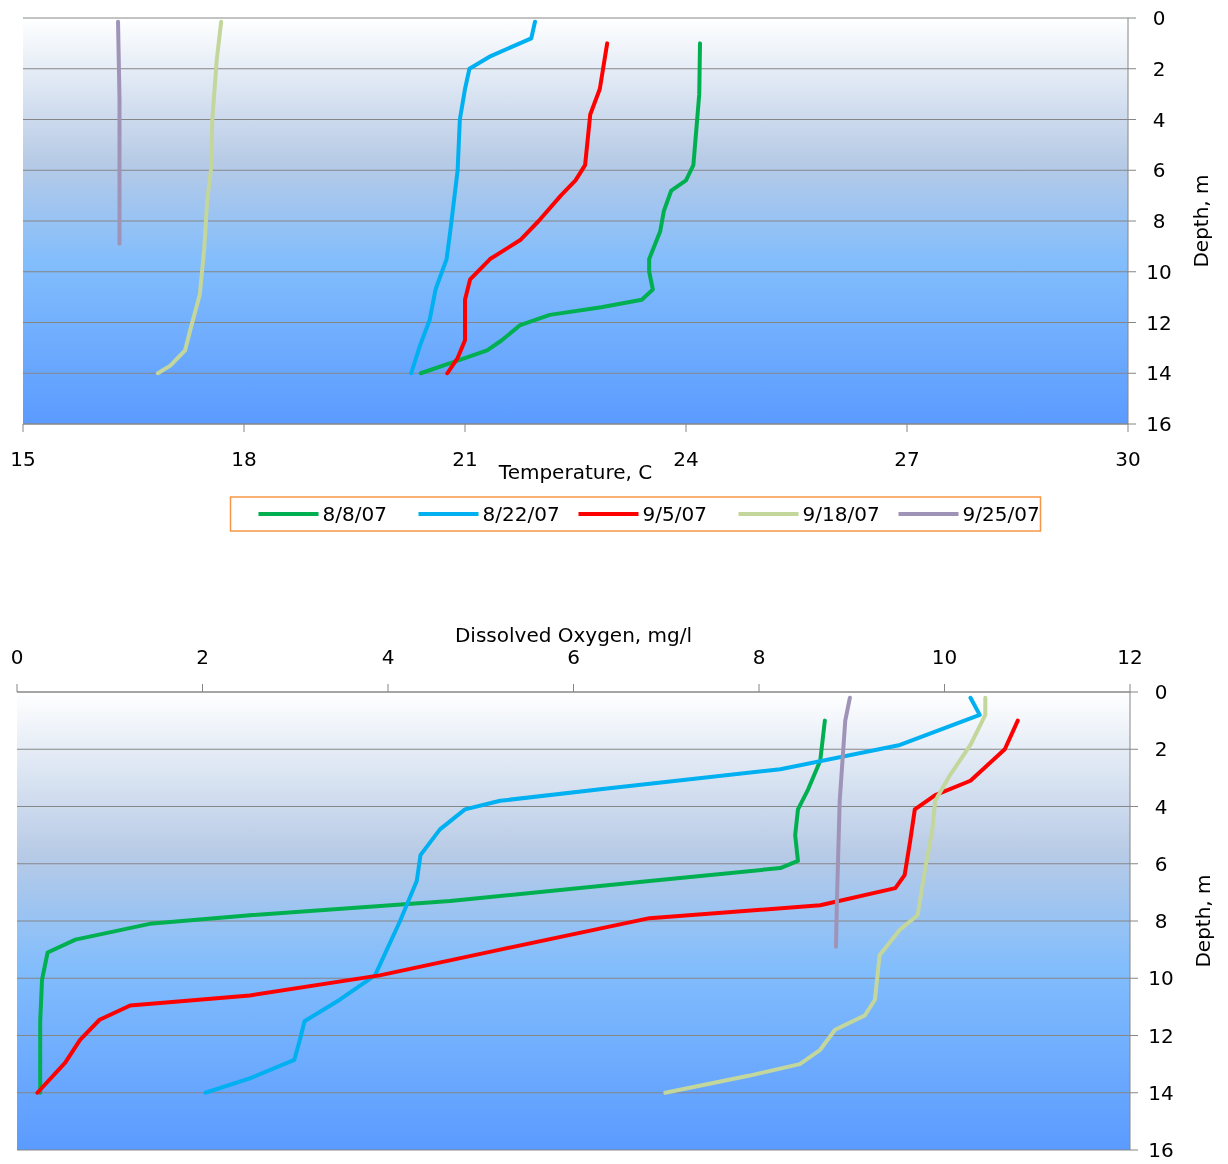 The width and height of the screenshot is (1228, 1164). I want to click on legend-label: 9/18/07, so click(841, 514).